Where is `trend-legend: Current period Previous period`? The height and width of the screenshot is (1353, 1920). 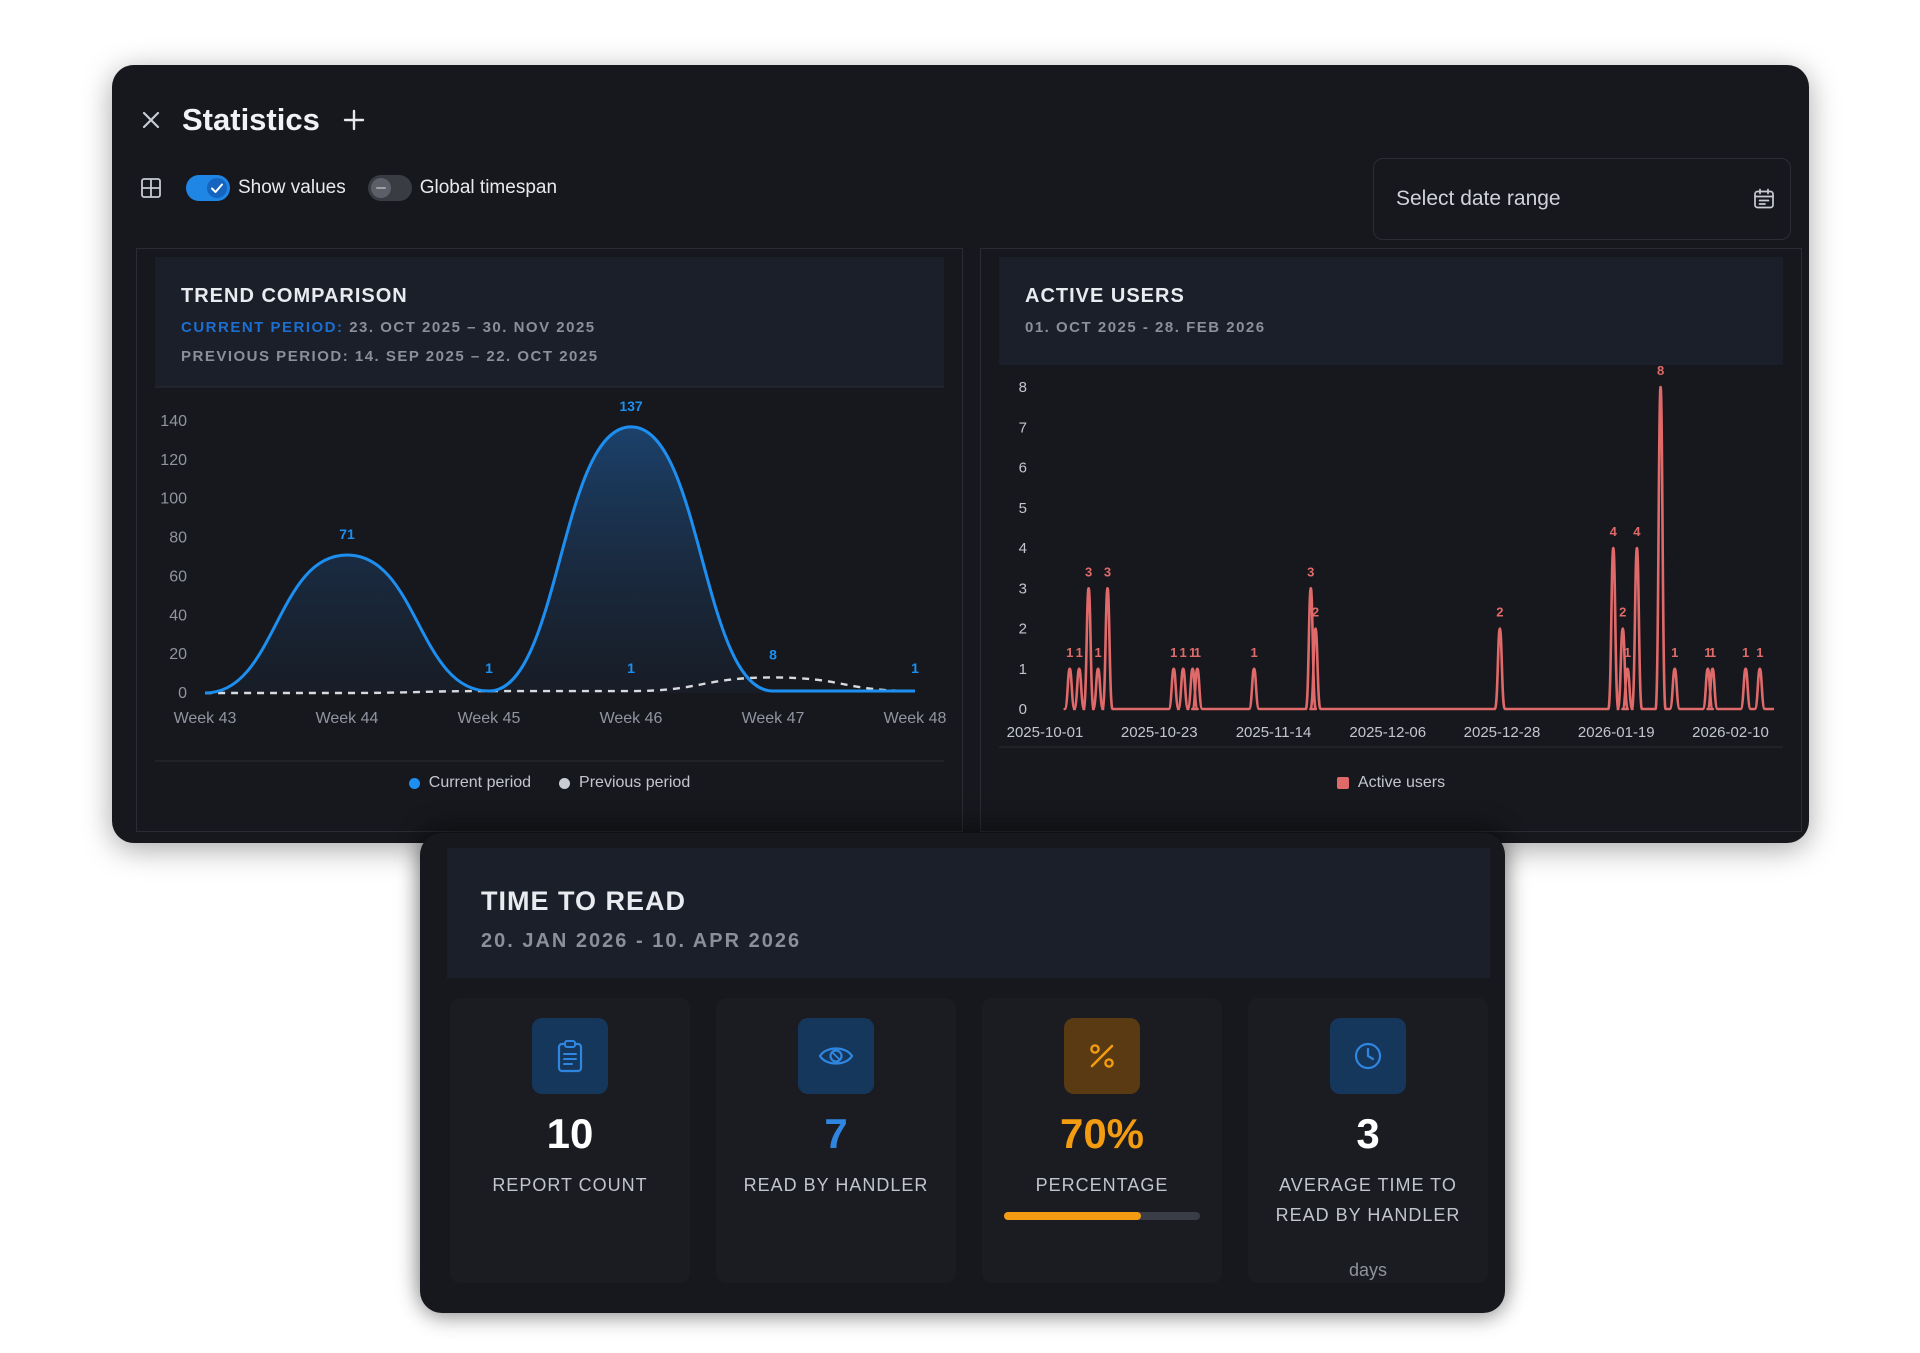
trend-legend: Current period Previous period is located at coordinates (549, 783).